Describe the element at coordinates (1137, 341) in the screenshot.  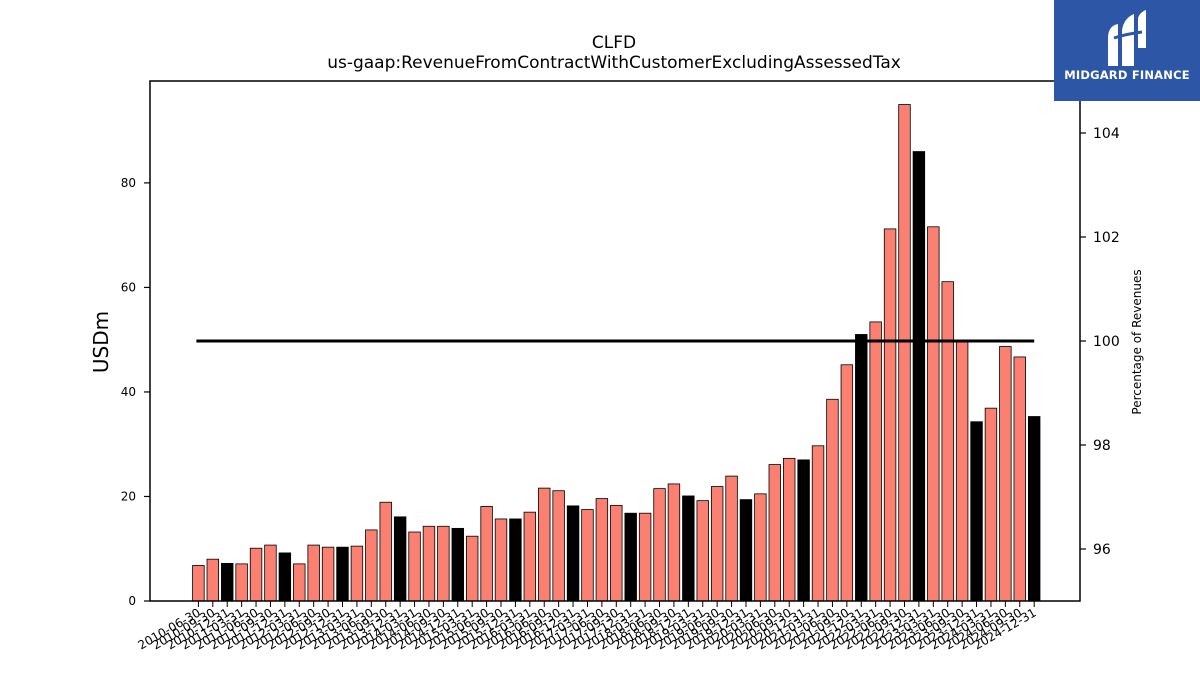
I see `y-axis-label-right: Percentage of Revenues` at that location.